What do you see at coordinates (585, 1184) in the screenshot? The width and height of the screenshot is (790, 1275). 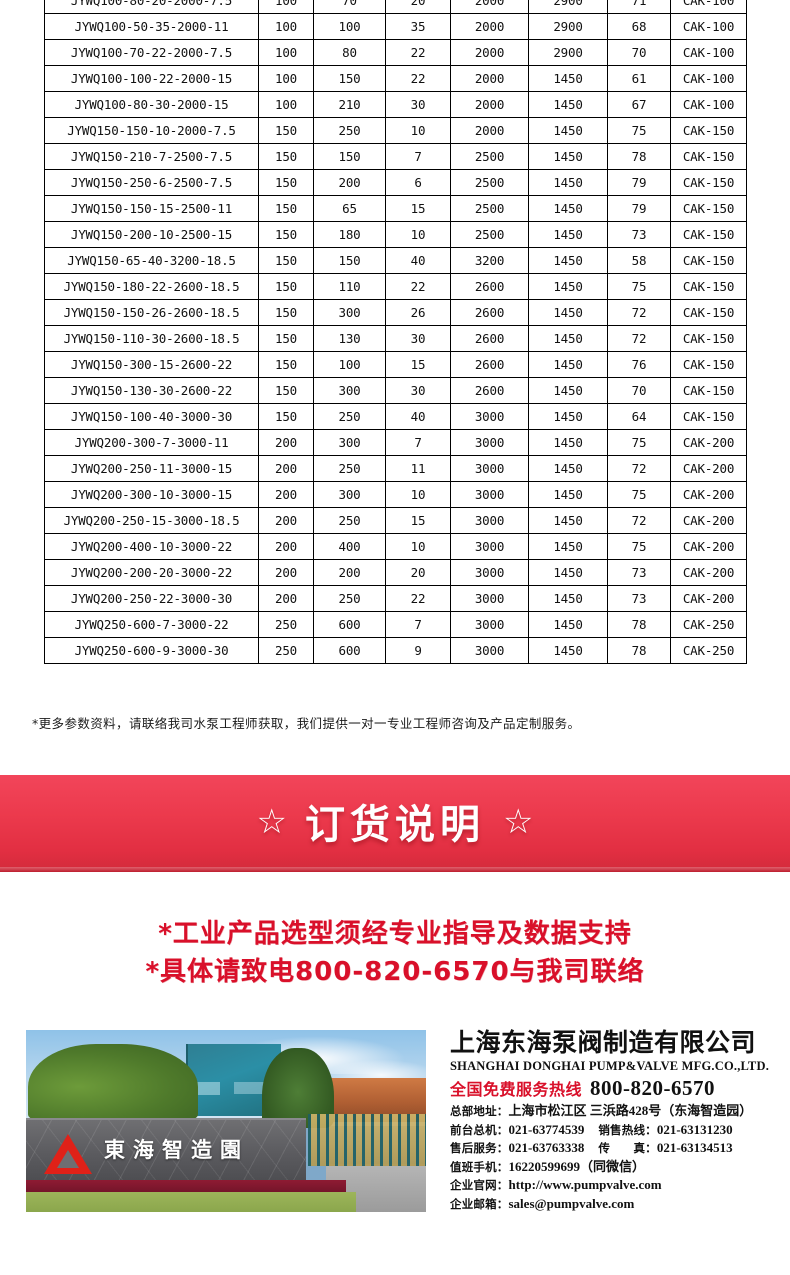 I see `website-value: http://www.pumpvalve.com` at bounding box center [585, 1184].